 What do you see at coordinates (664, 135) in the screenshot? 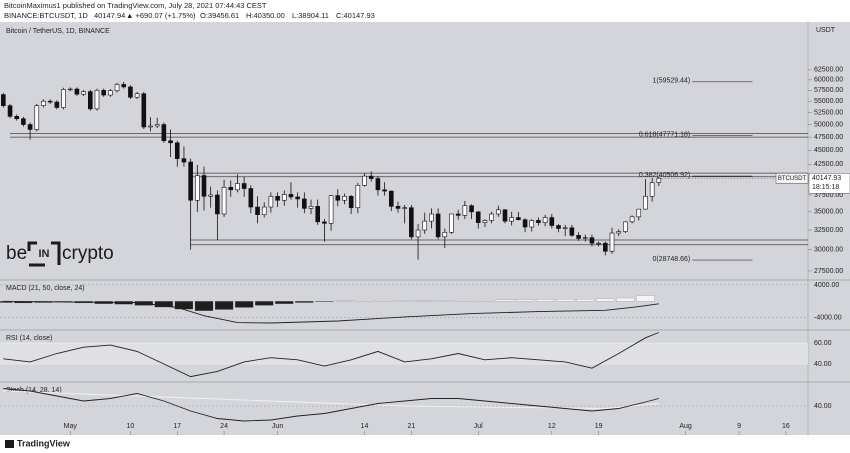
I see `fib-label: 0.618(47771.18)` at bounding box center [664, 135].